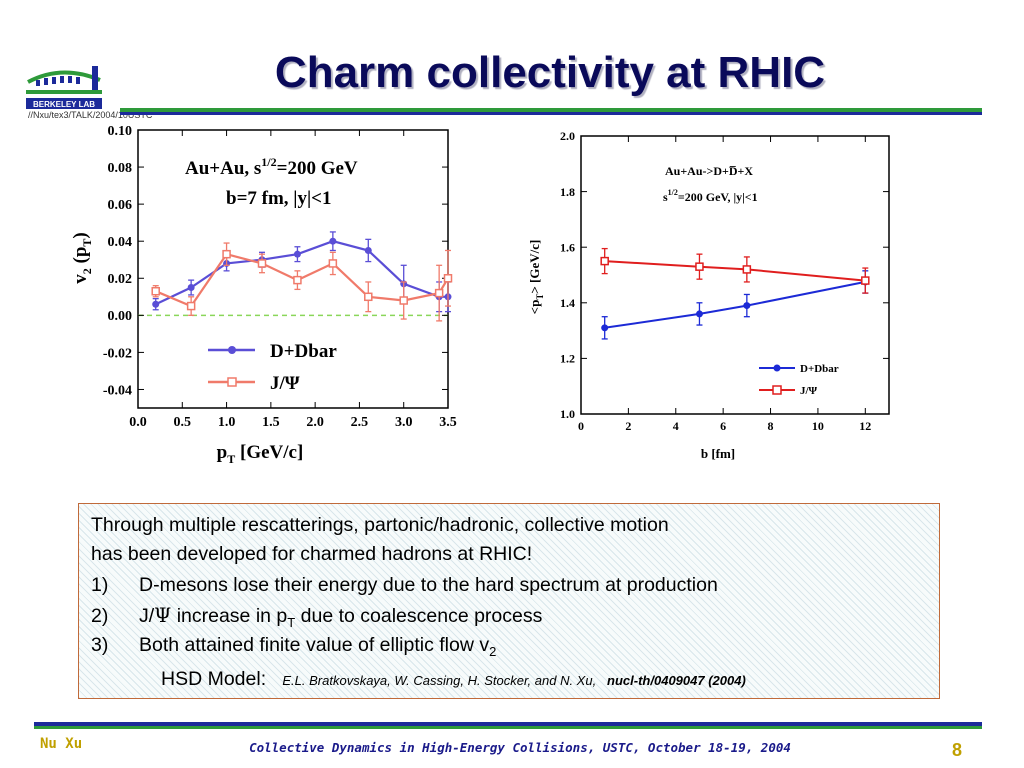 This screenshot has width=1024, height=768. What do you see at coordinates (61, 744) in the screenshot?
I see `author-name: Nu Xu` at bounding box center [61, 744].